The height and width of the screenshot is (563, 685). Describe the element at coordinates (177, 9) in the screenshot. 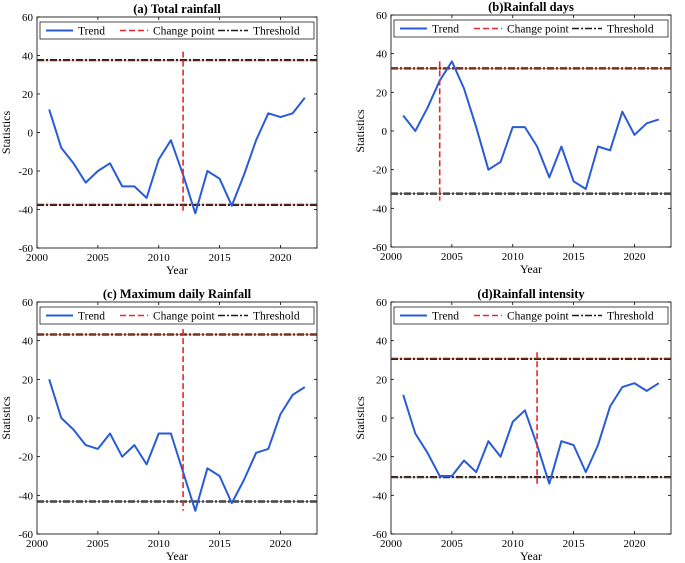

I see `chart-title: (a) Total rainfall` at that location.